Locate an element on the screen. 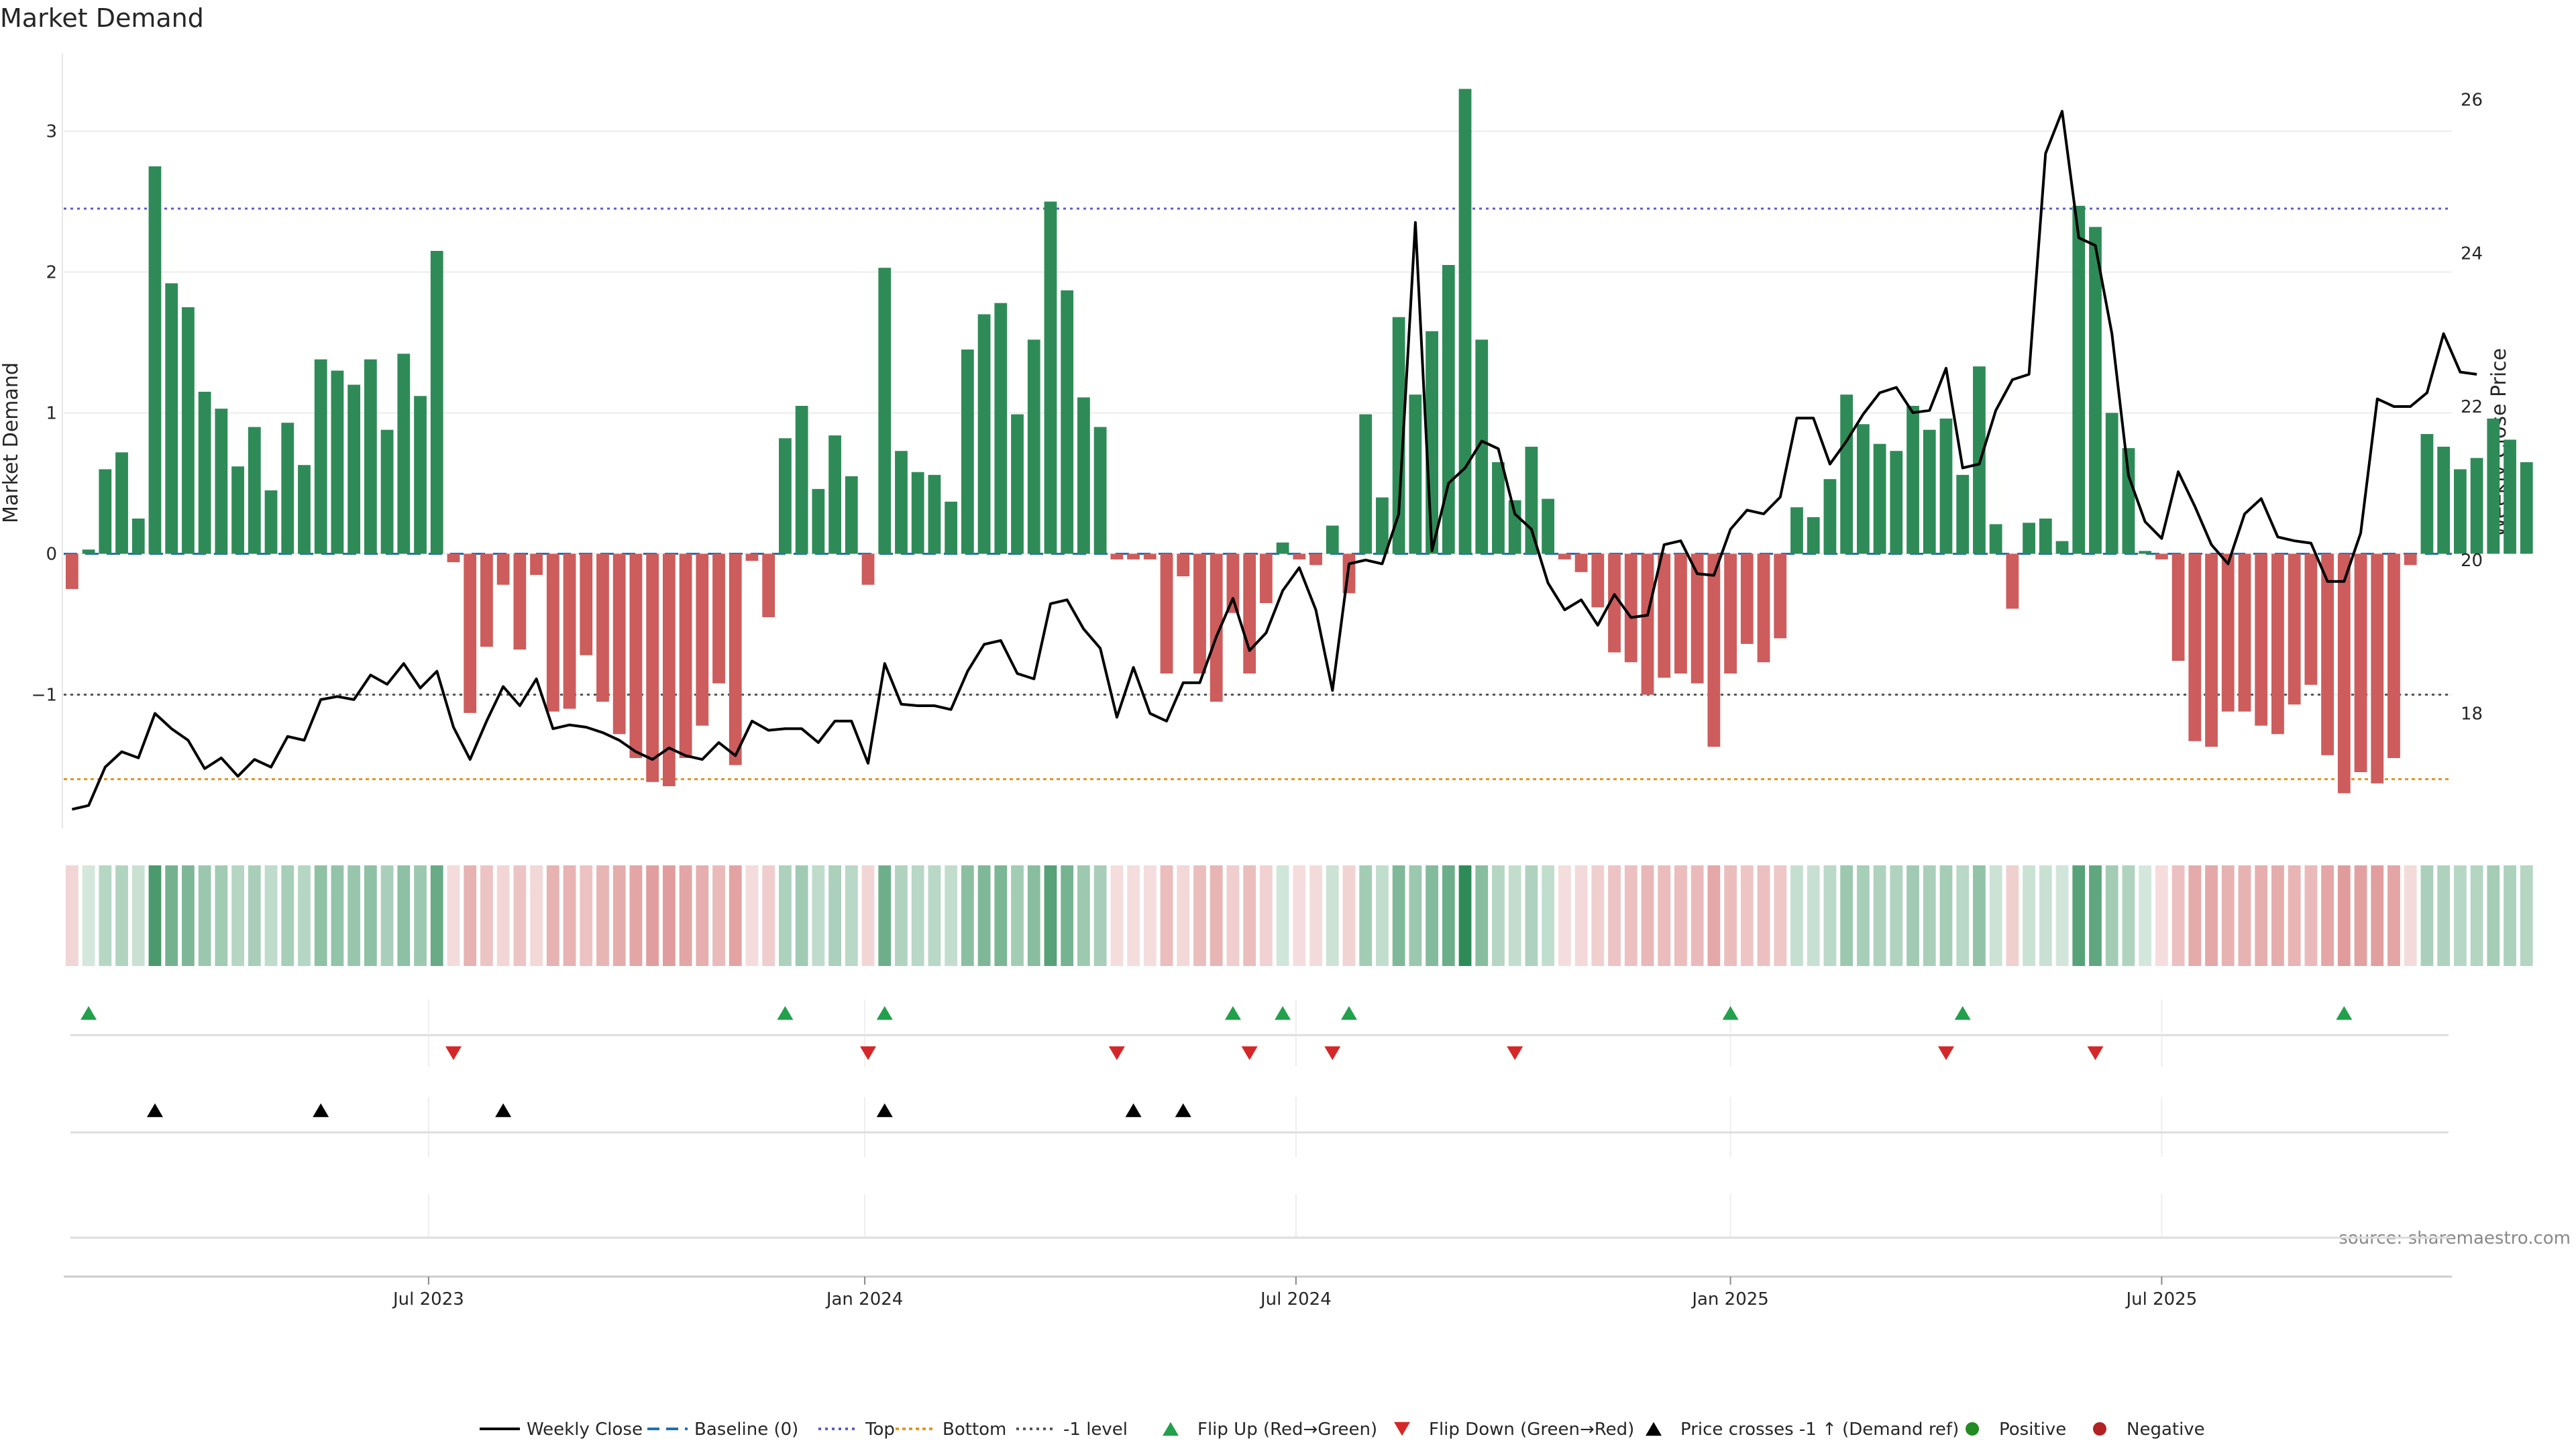  y2-tick-label: 20 is located at coordinates (2472, 561).